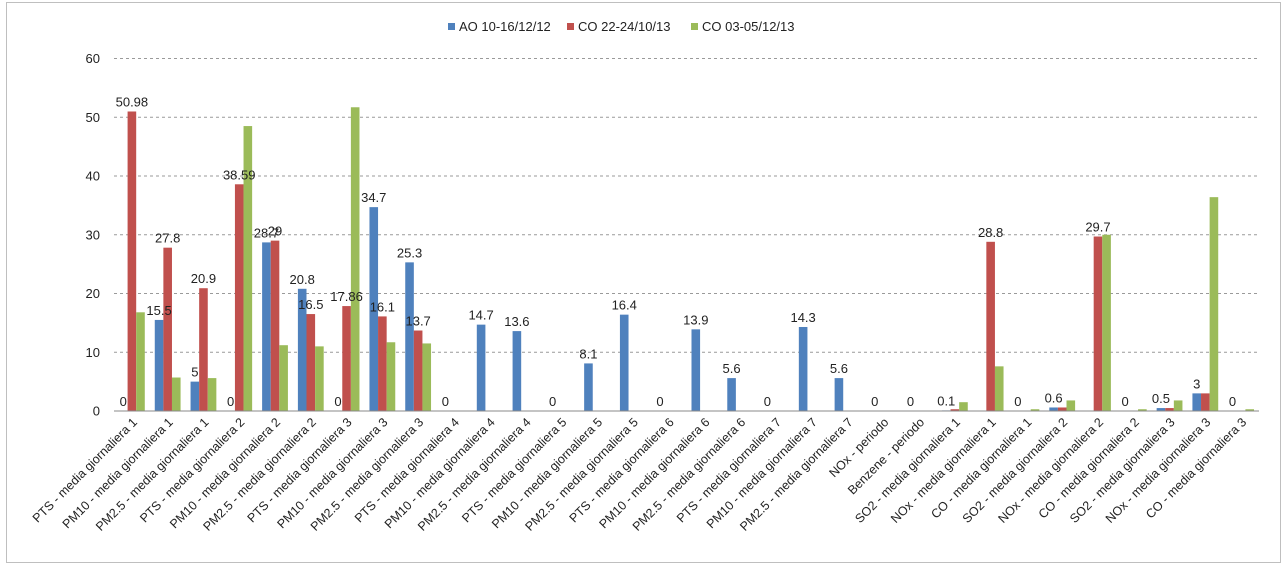 This screenshot has width=1287, height=565. What do you see at coordinates (96, 411) in the screenshot?
I see `y-tick-label: 0` at bounding box center [96, 411].